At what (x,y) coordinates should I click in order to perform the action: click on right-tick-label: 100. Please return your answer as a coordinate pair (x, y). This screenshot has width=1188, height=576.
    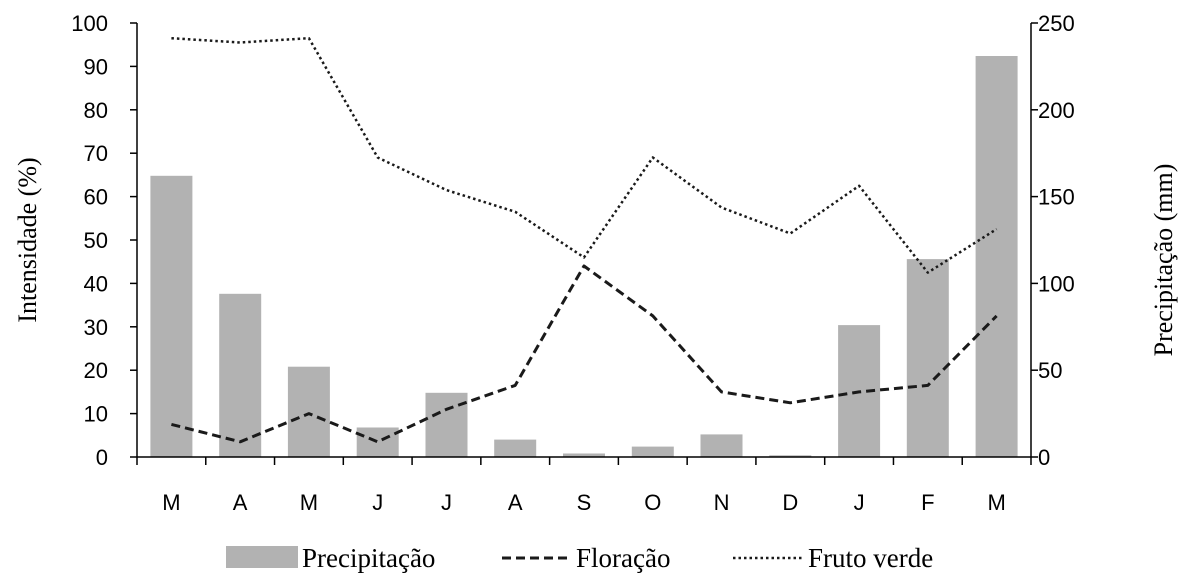
    Looking at the image, I should click on (1056, 283).